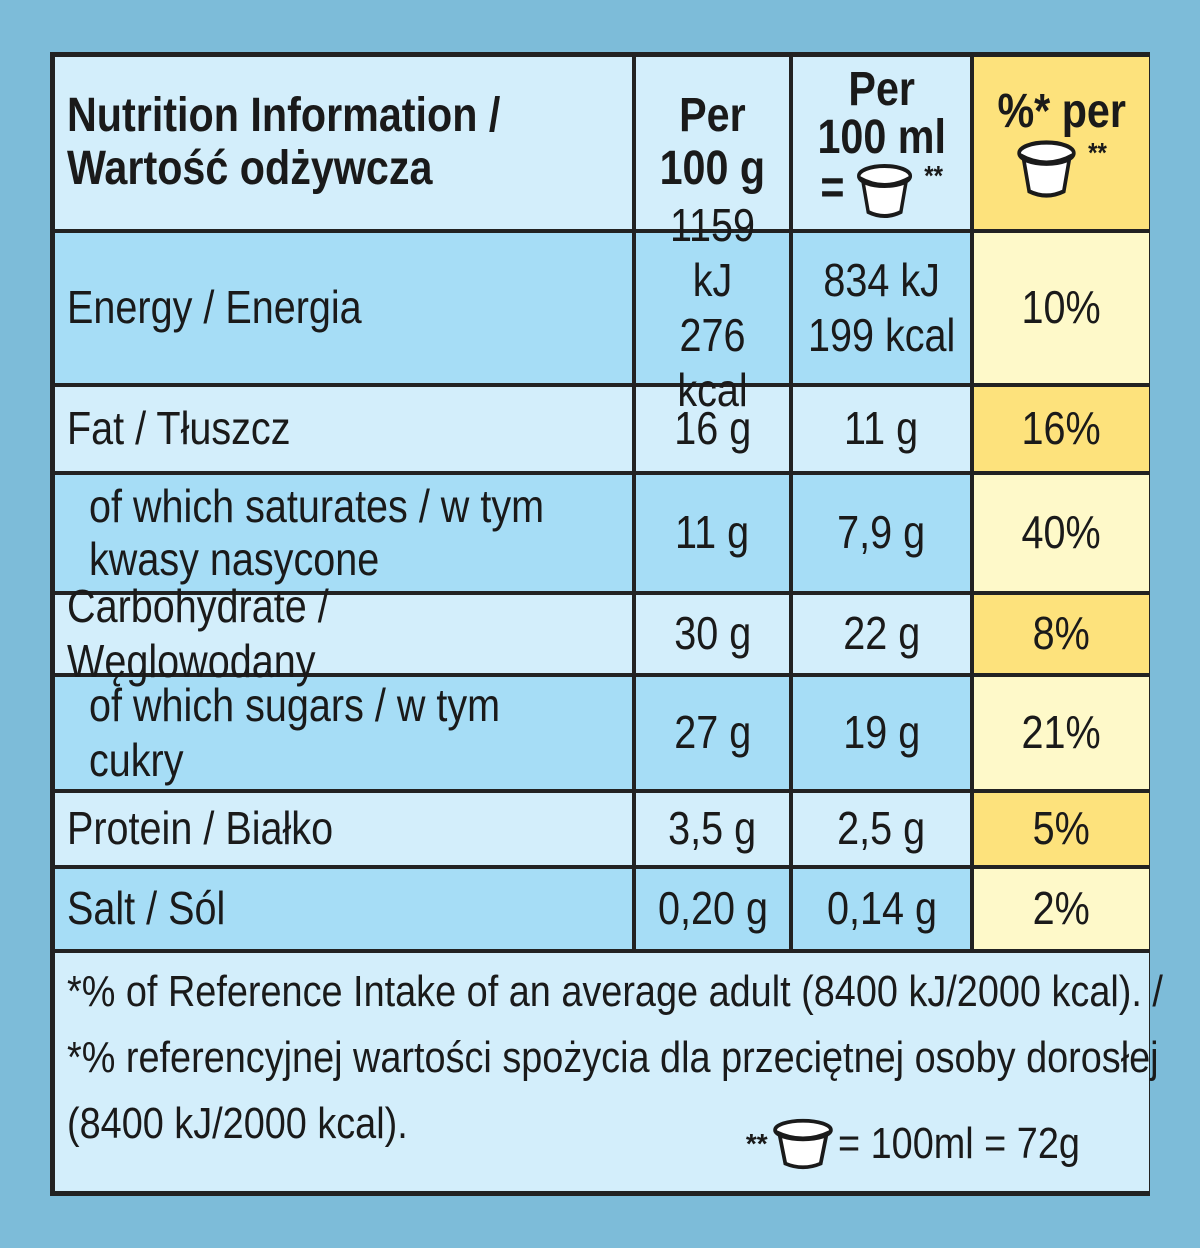  Describe the element at coordinates (832, 188) in the screenshot. I see `equals-sign: =` at that location.